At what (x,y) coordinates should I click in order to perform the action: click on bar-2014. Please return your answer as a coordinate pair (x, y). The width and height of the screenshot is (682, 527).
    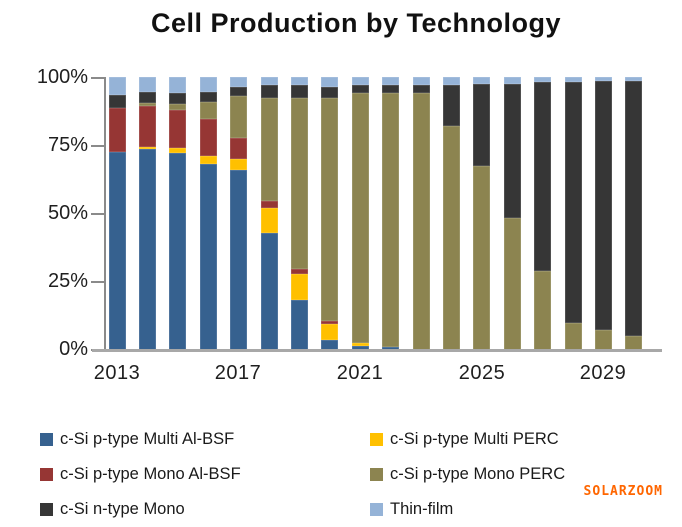
    Looking at the image, I should click on (147, 213).